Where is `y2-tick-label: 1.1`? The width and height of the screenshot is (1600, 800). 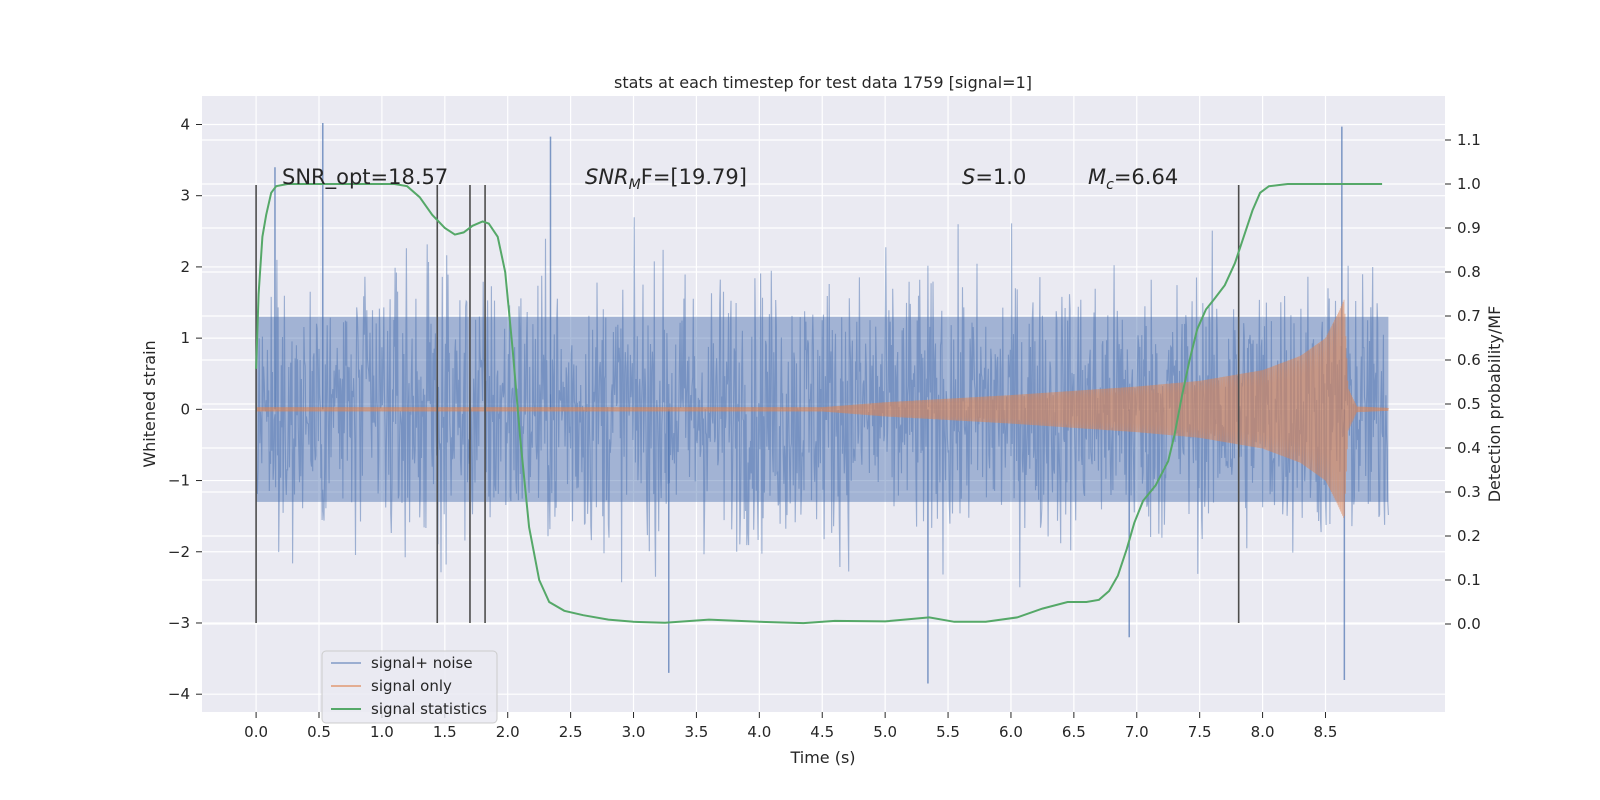 y2-tick-label: 1.1 is located at coordinates (1469, 140).